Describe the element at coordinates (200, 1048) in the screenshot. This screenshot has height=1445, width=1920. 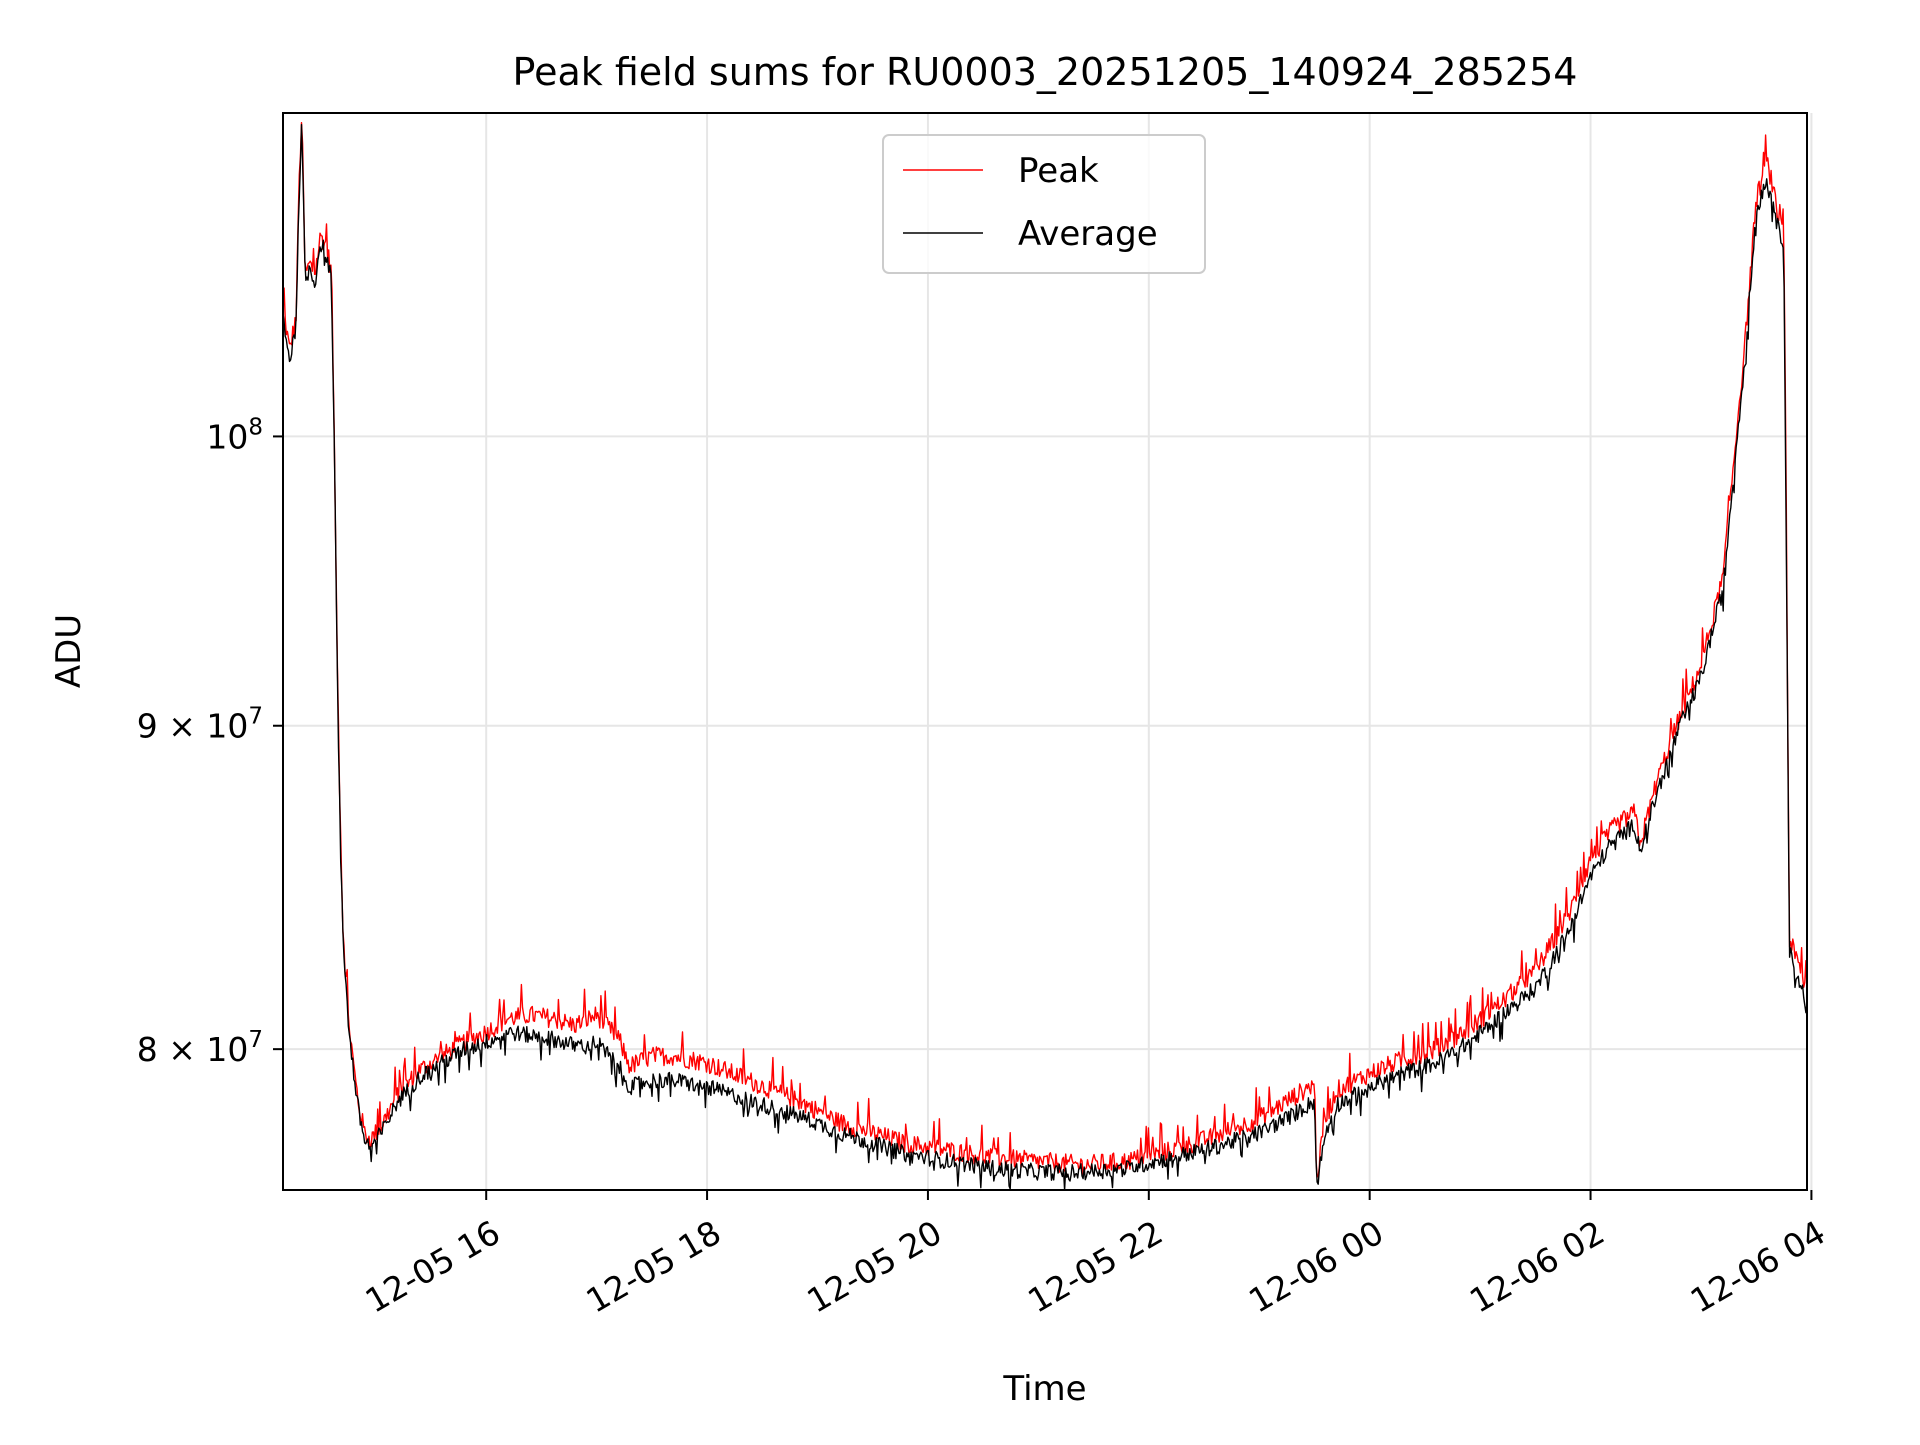
I see `y-tick-label: 8 × 107` at that location.